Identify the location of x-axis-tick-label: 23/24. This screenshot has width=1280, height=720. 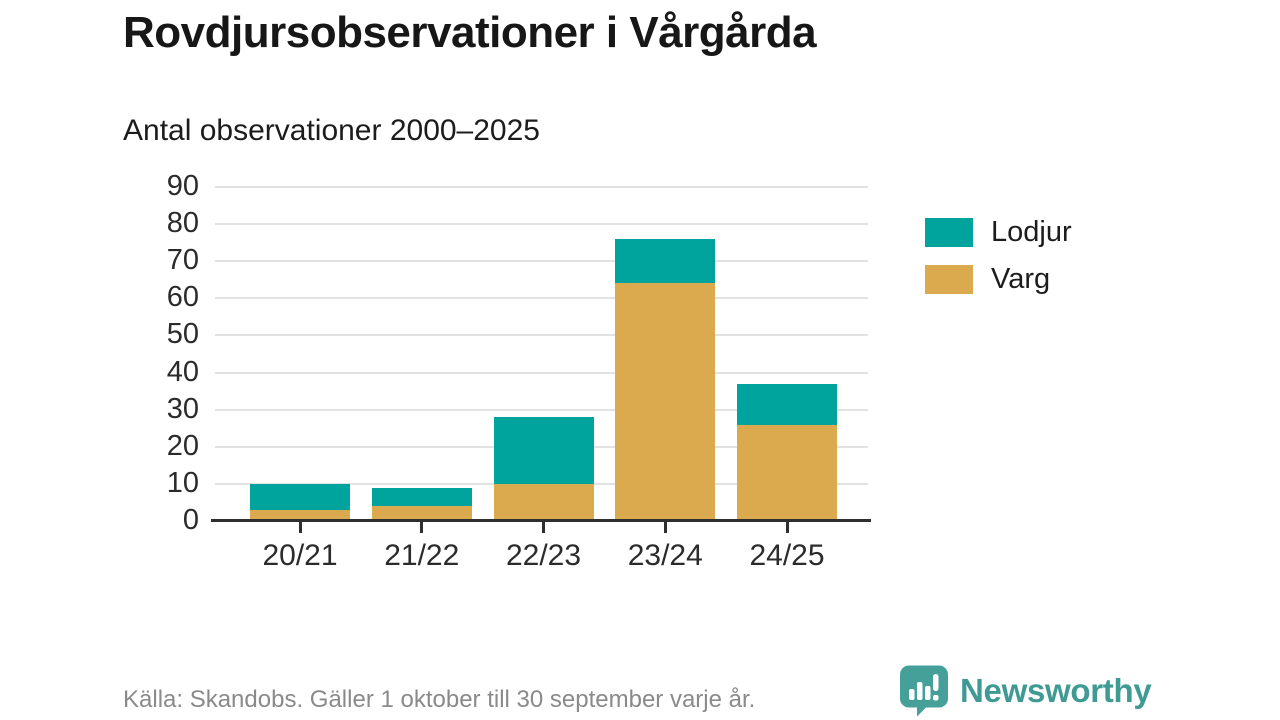
(665, 555).